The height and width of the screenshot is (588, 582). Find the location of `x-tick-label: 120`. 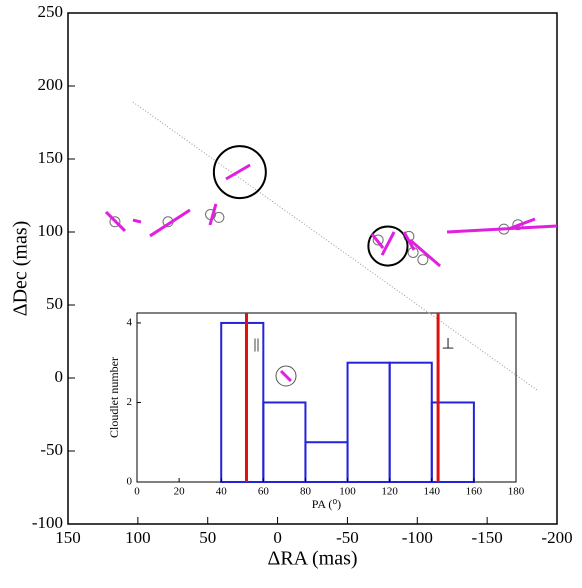

x-tick-label: 120 is located at coordinates (389, 491).